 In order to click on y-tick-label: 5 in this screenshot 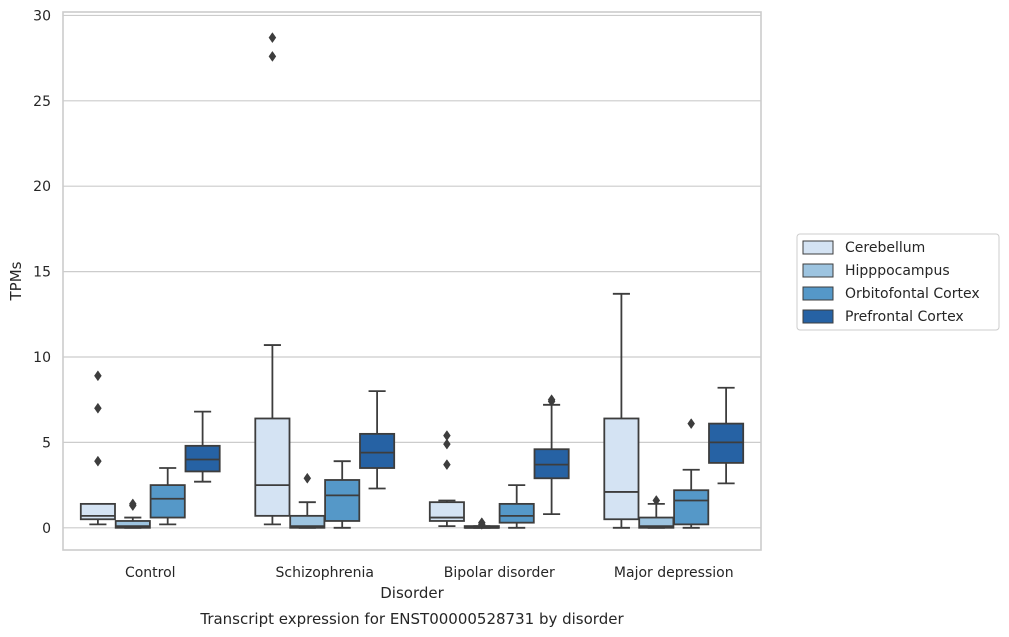, I will do `click(46, 443)`.